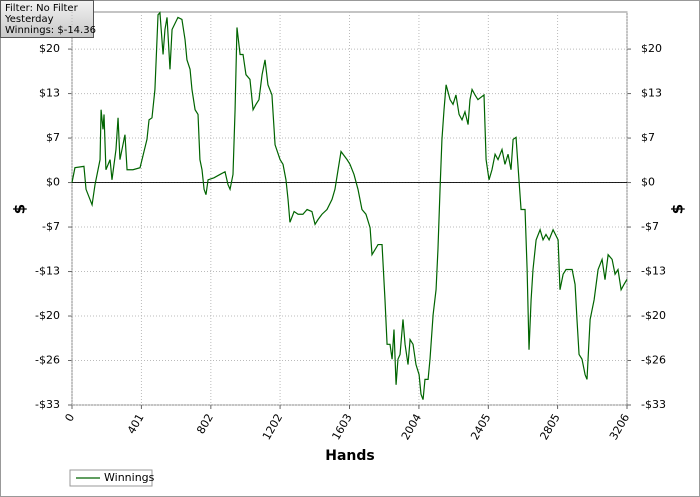 This screenshot has height=497, width=700. I want to click on y-tick-label: $7, so click(53, 137).